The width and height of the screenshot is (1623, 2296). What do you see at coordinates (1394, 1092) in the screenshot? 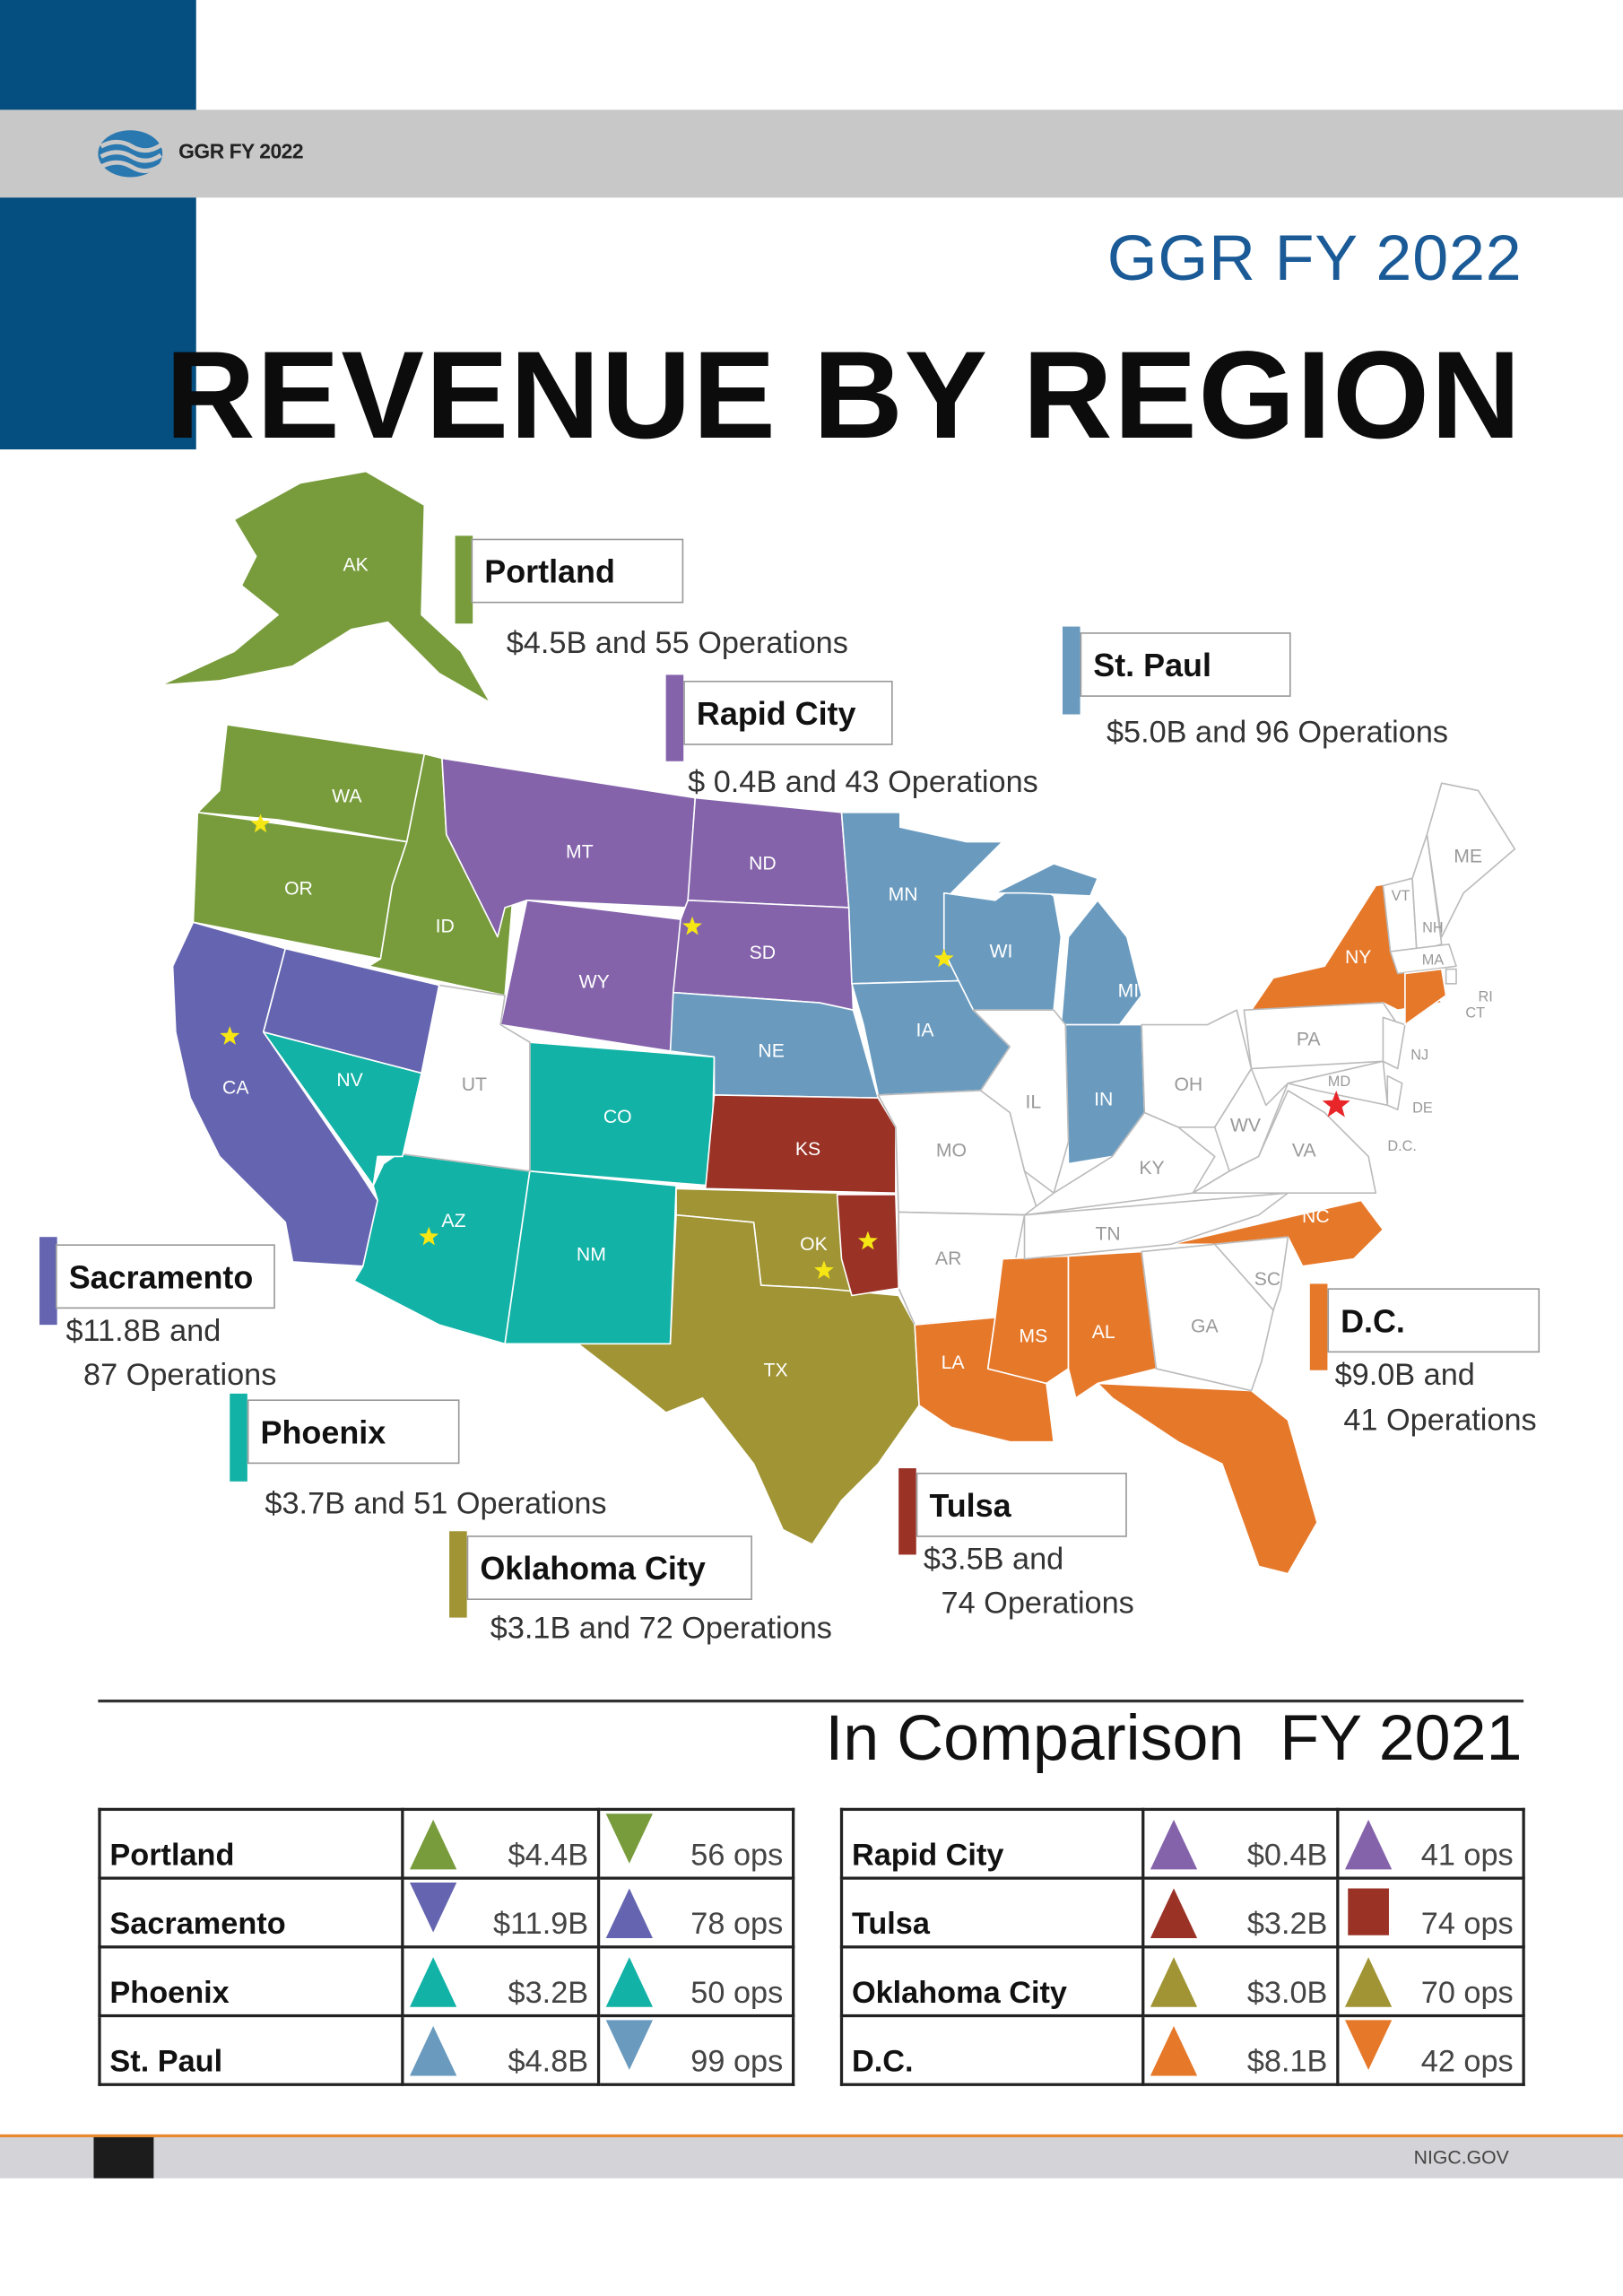
I see `state-de` at bounding box center [1394, 1092].